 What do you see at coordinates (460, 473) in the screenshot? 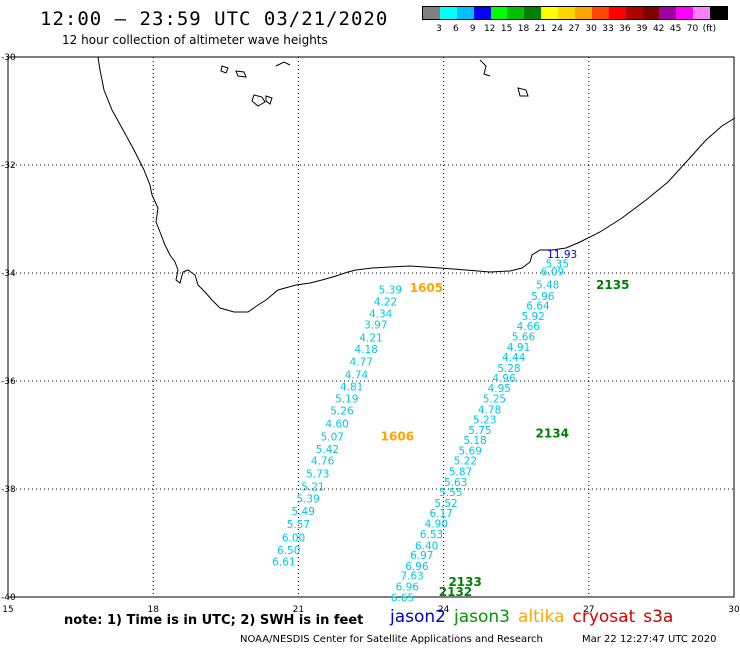
I see `swh-value: 5.87` at bounding box center [460, 473].